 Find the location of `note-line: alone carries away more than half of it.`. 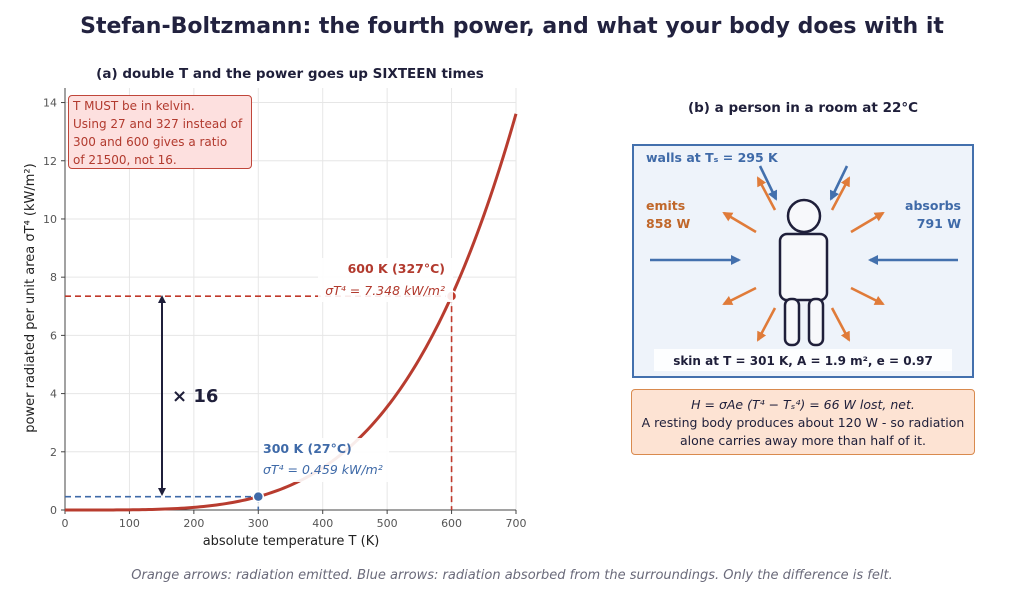

note-line: alone carries away more than half of it. is located at coordinates (803, 440).